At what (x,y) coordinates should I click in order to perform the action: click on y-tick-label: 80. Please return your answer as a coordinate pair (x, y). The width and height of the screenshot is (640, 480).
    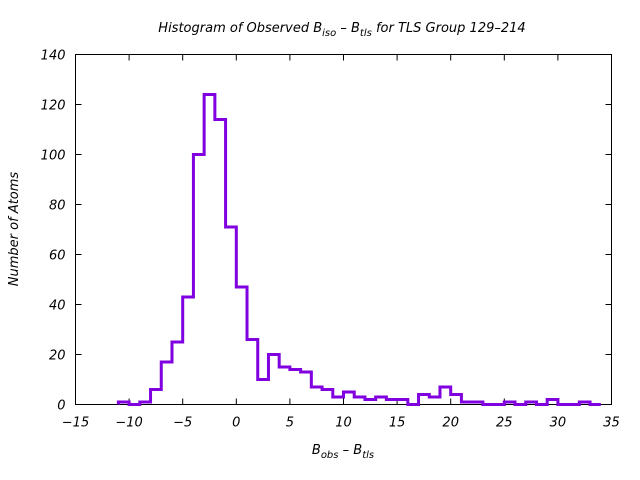
    Looking at the image, I should click on (57, 206).